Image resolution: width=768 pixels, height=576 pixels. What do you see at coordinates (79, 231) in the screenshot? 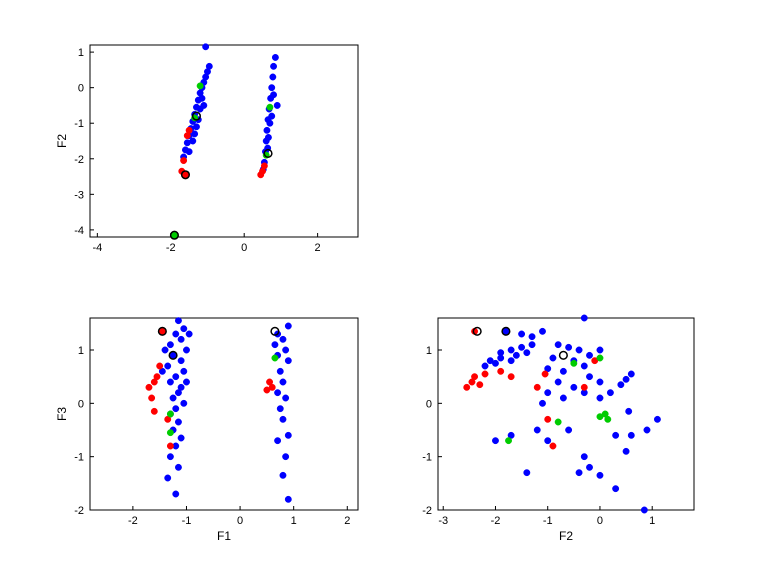
I see `y-tick-label: -4` at bounding box center [79, 231].